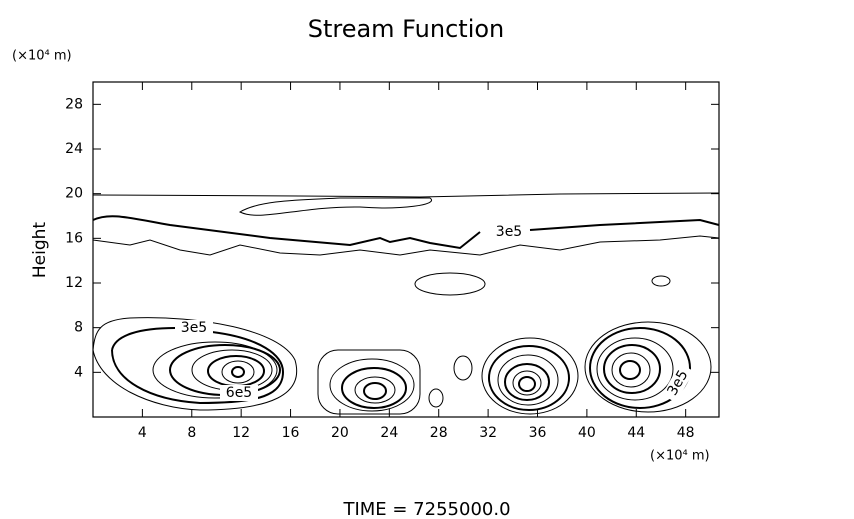  What do you see at coordinates (340, 433) in the screenshot?
I see `x-tick-label: 20` at bounding box center [340, 433].